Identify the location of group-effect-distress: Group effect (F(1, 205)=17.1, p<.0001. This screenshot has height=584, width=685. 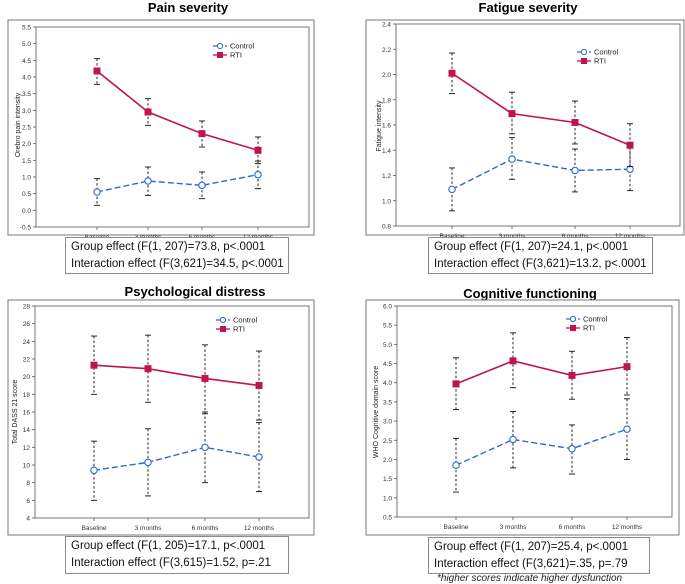
(168, 546).